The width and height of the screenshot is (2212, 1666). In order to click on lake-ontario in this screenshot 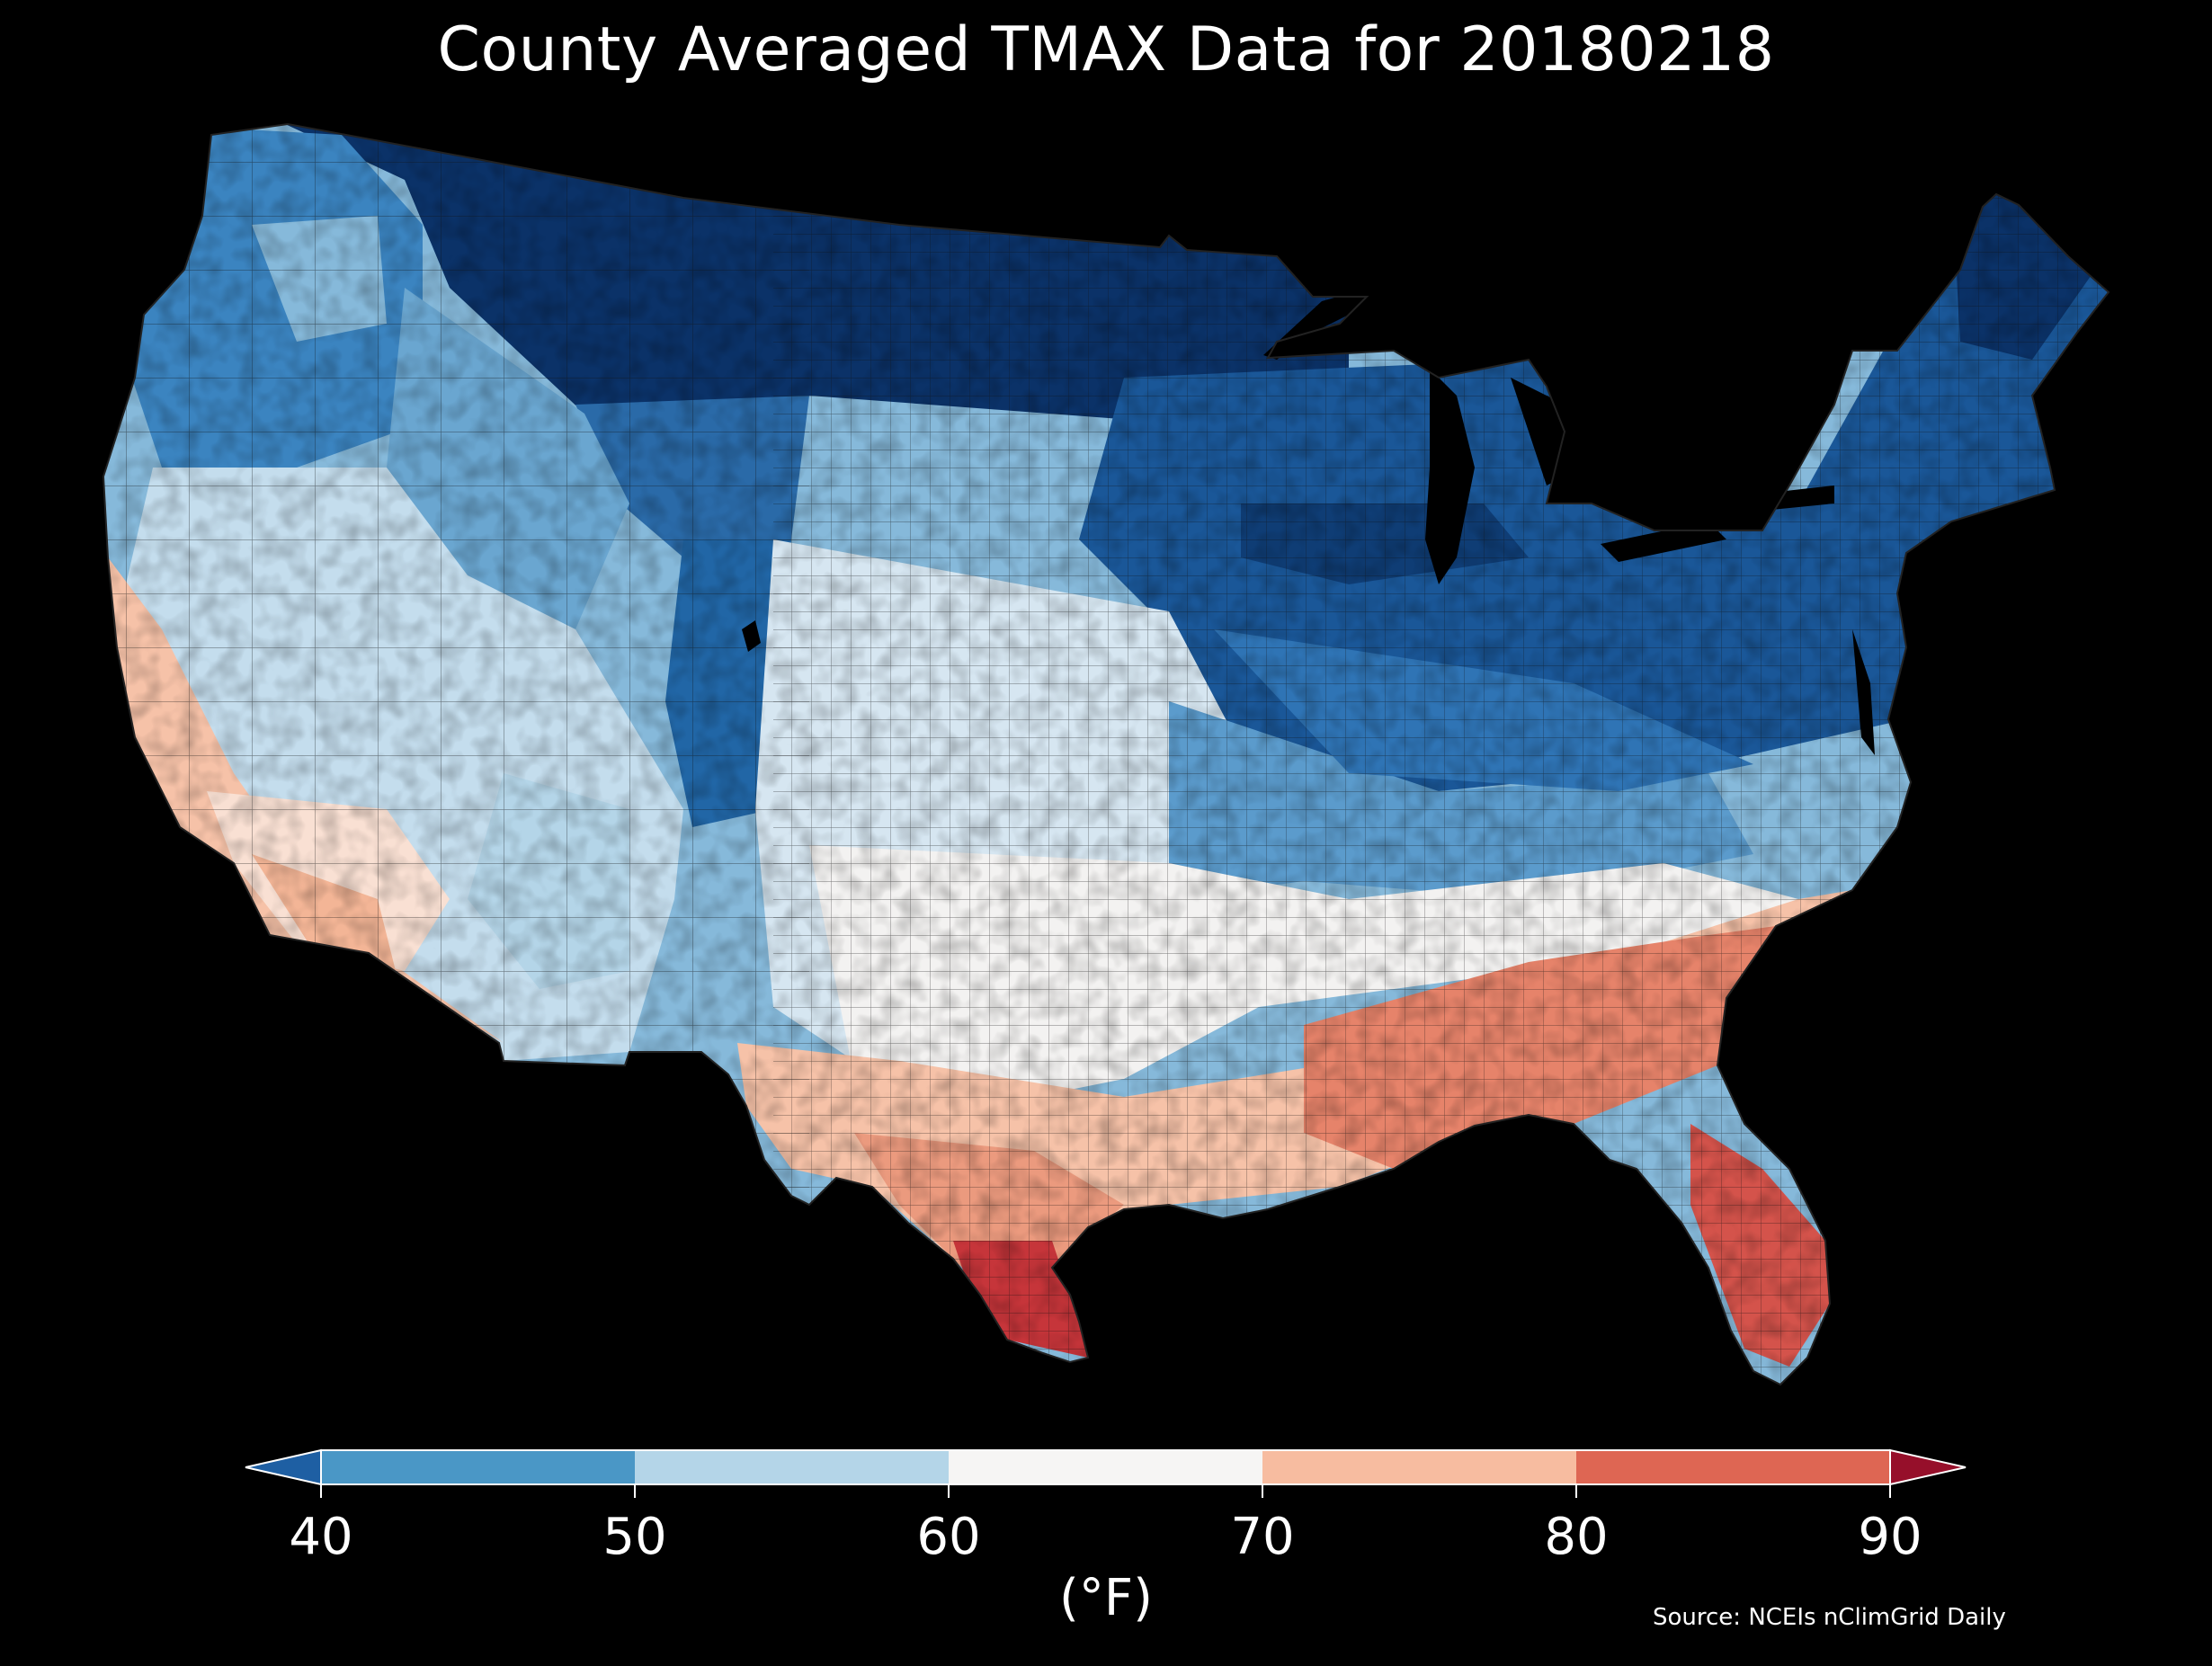, I will do `click(1793, 498)`.